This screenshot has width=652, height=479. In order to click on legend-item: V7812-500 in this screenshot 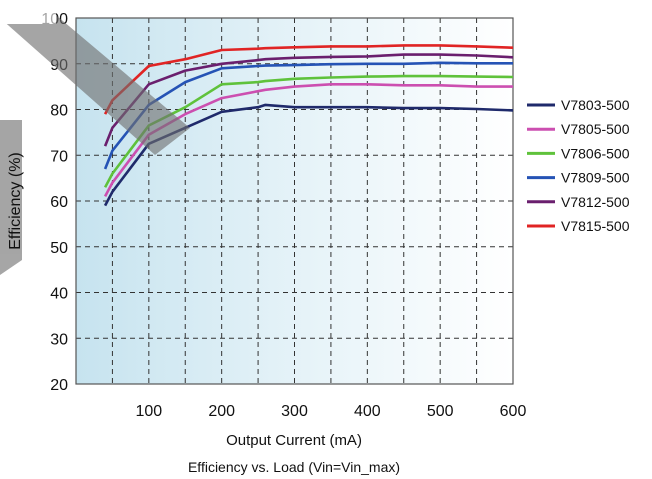, I will do `click(578, 202)`.